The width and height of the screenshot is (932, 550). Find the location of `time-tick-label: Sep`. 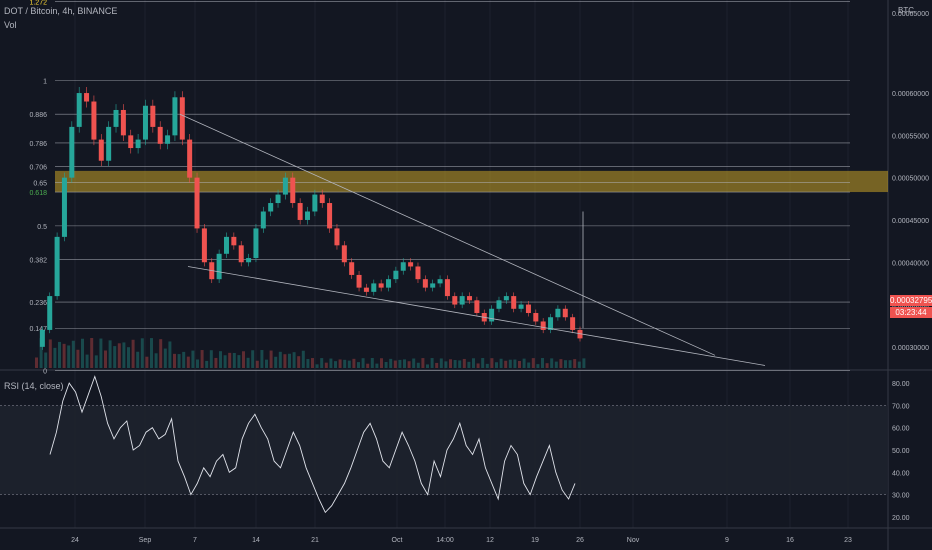

time-tick-label: Sep is located at coordinates (145, 540).